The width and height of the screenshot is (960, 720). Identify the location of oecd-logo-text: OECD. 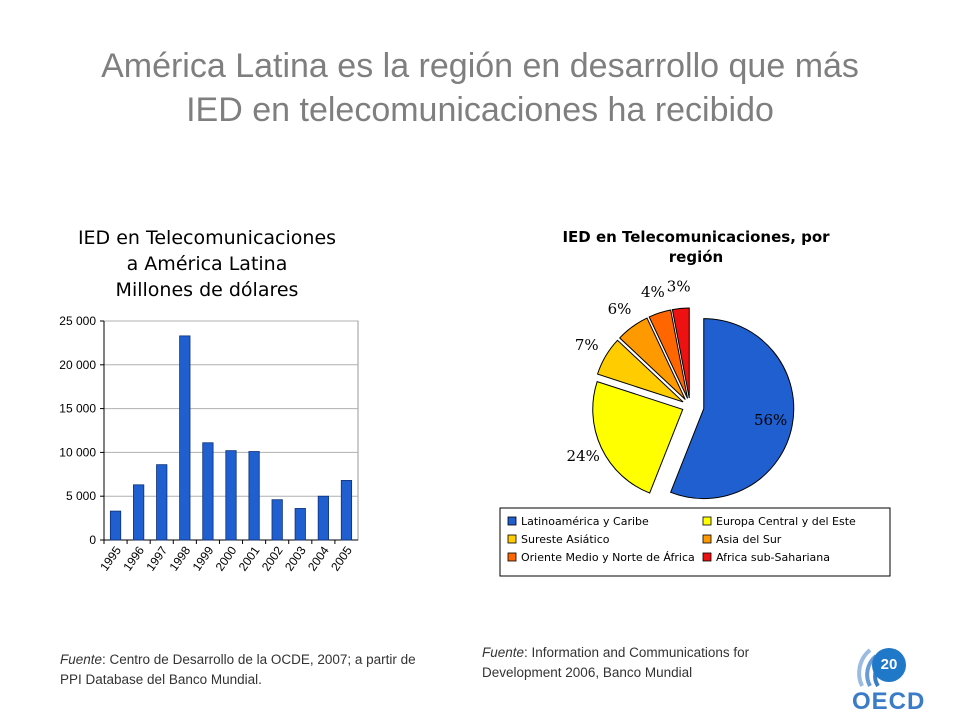
(889, 701).